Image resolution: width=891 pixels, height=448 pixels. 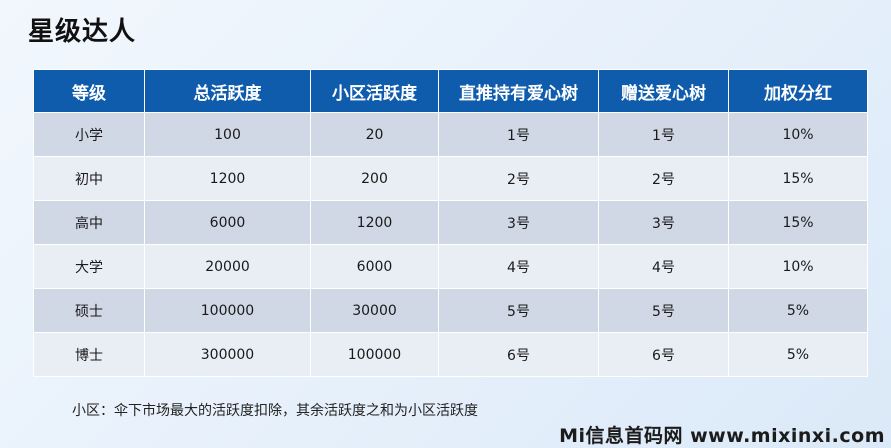 What do you see at coordinates (374, 266) in the screenshot?
I see `cell-small-zone-activity: 6000` at bounding box center [374, 266].